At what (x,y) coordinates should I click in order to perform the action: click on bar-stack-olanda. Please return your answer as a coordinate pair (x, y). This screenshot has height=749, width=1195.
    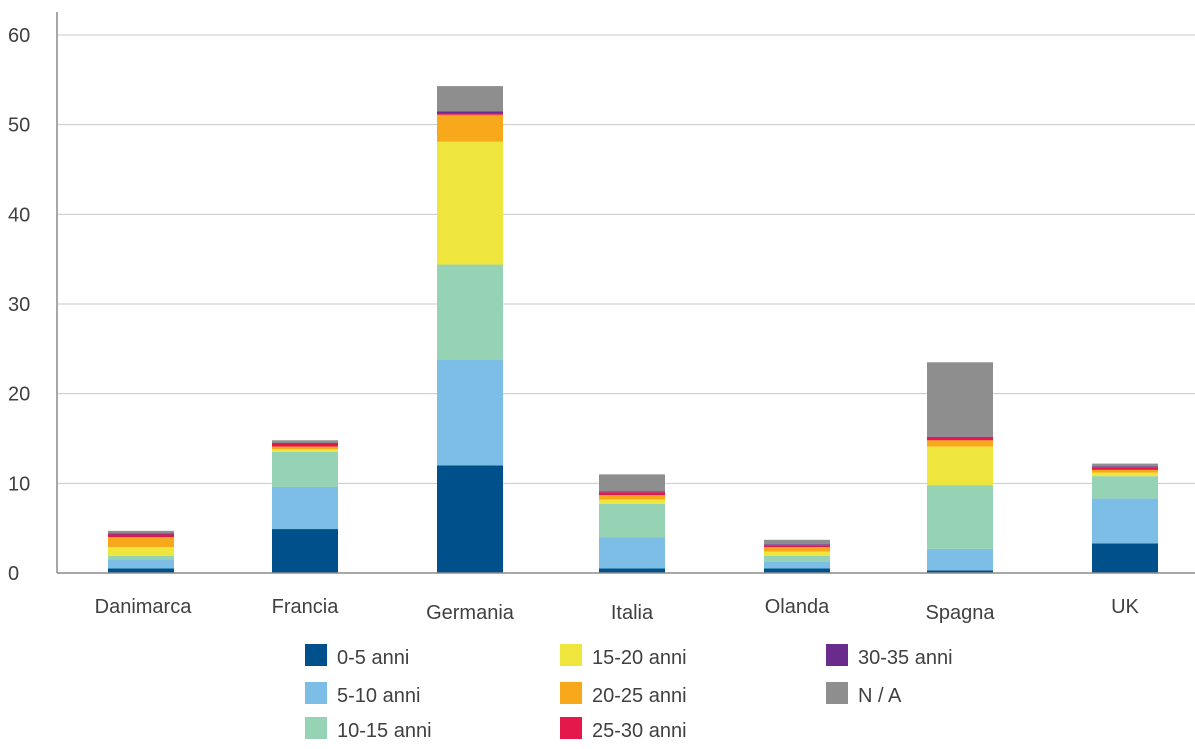
    Looking at the image, I should click on (797, 556).